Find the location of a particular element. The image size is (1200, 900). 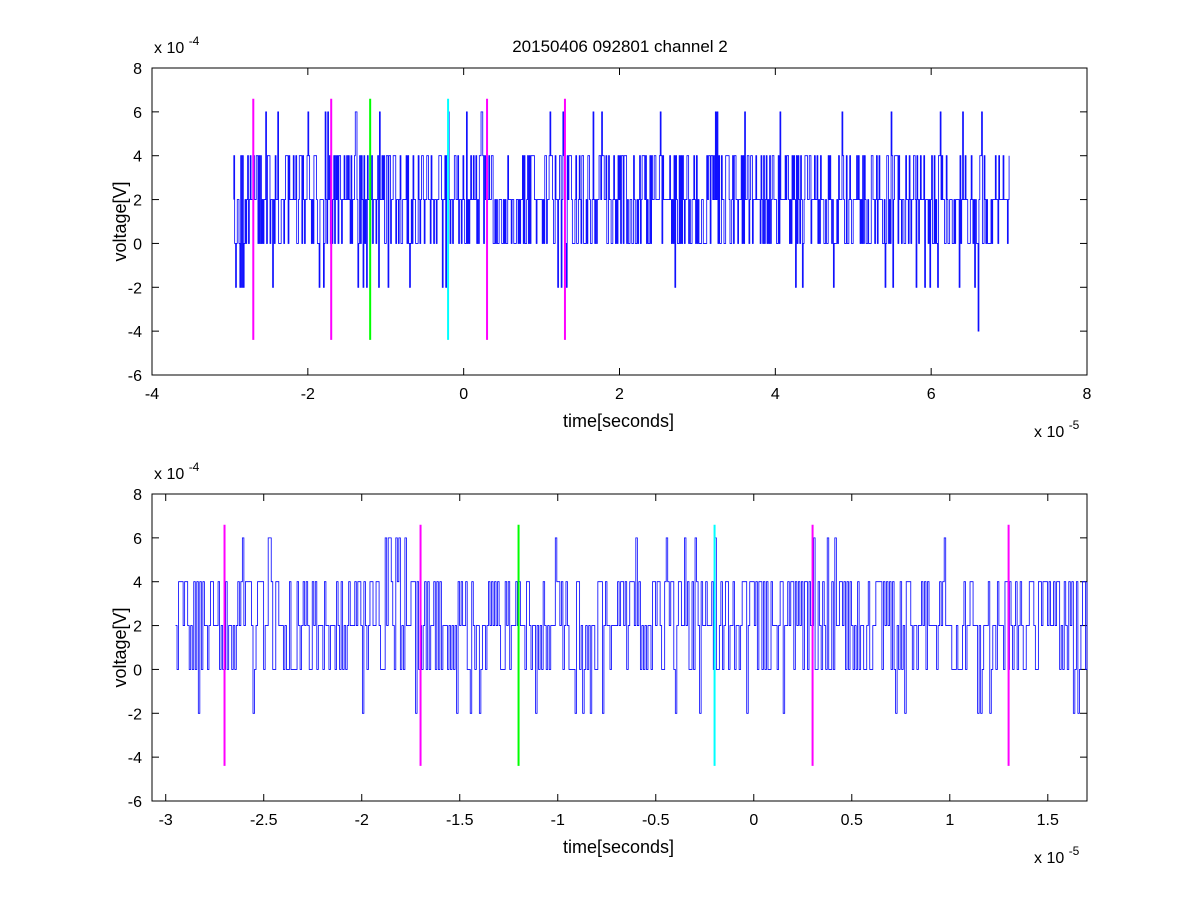

chart-0-xtick-label: 4 is located at coordinates (775, 394).